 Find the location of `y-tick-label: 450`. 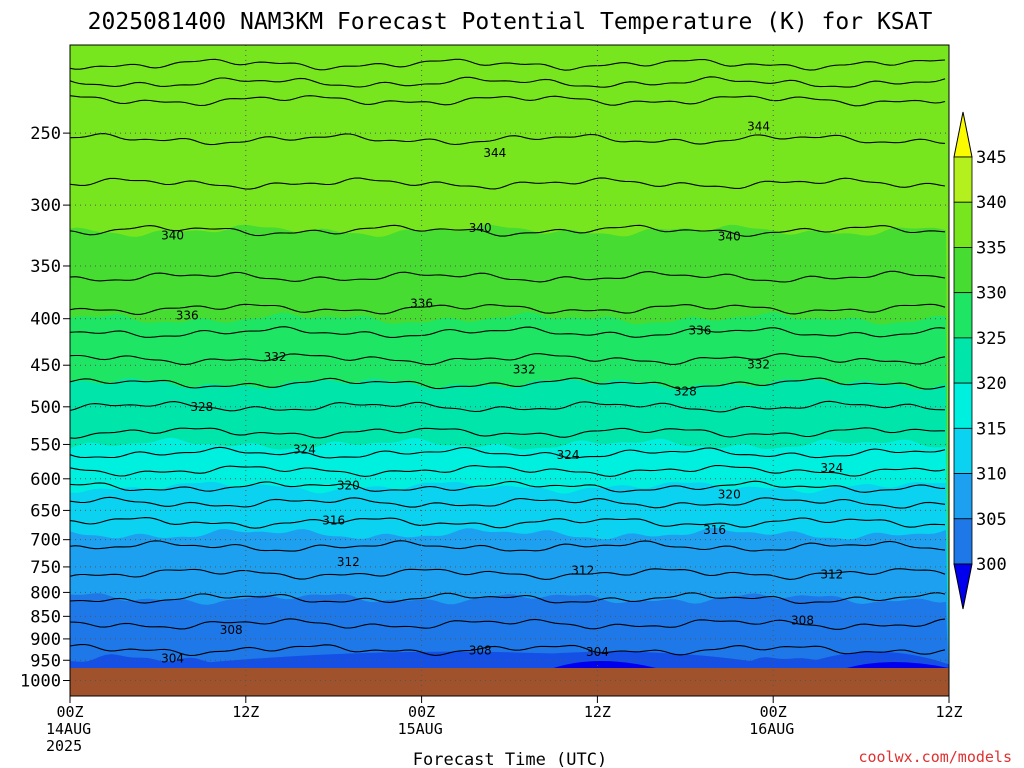

y-tick-label: 450 is located at coordinates (45, 366).